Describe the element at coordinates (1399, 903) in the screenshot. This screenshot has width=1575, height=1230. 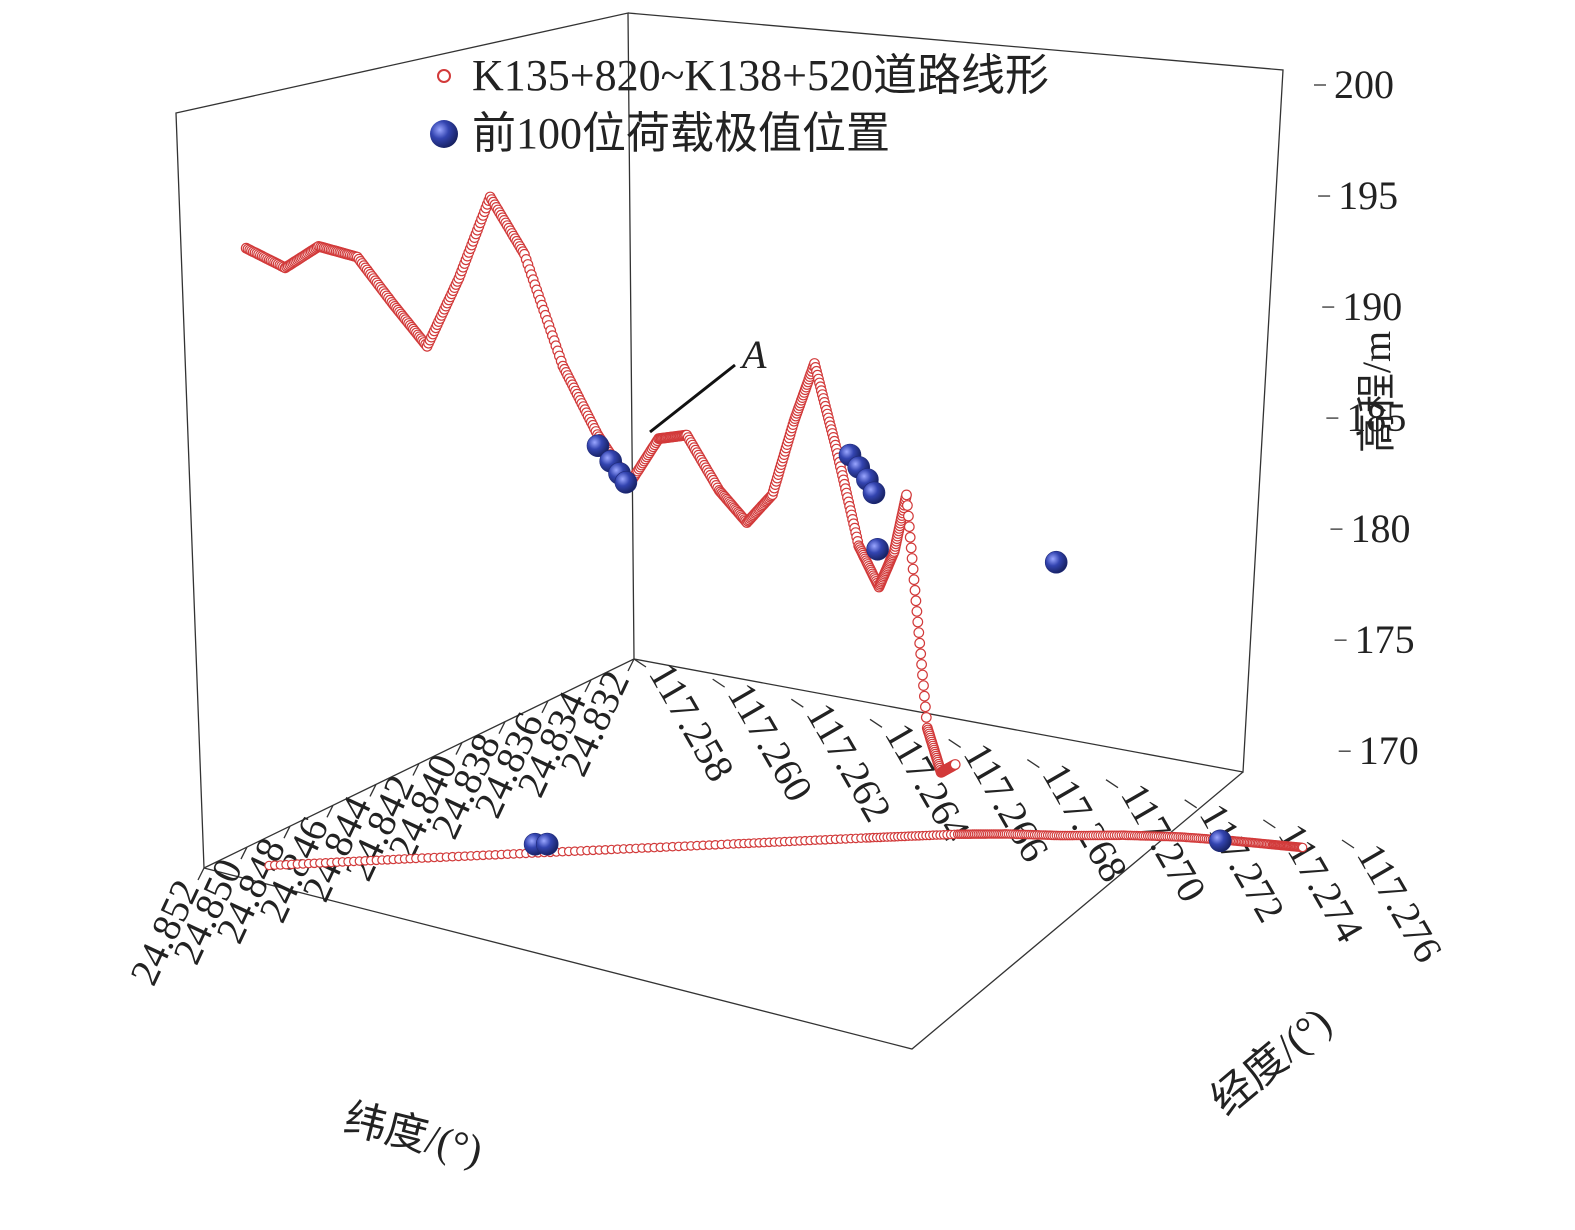
I see `y-tick-label: 117.276` at that location.